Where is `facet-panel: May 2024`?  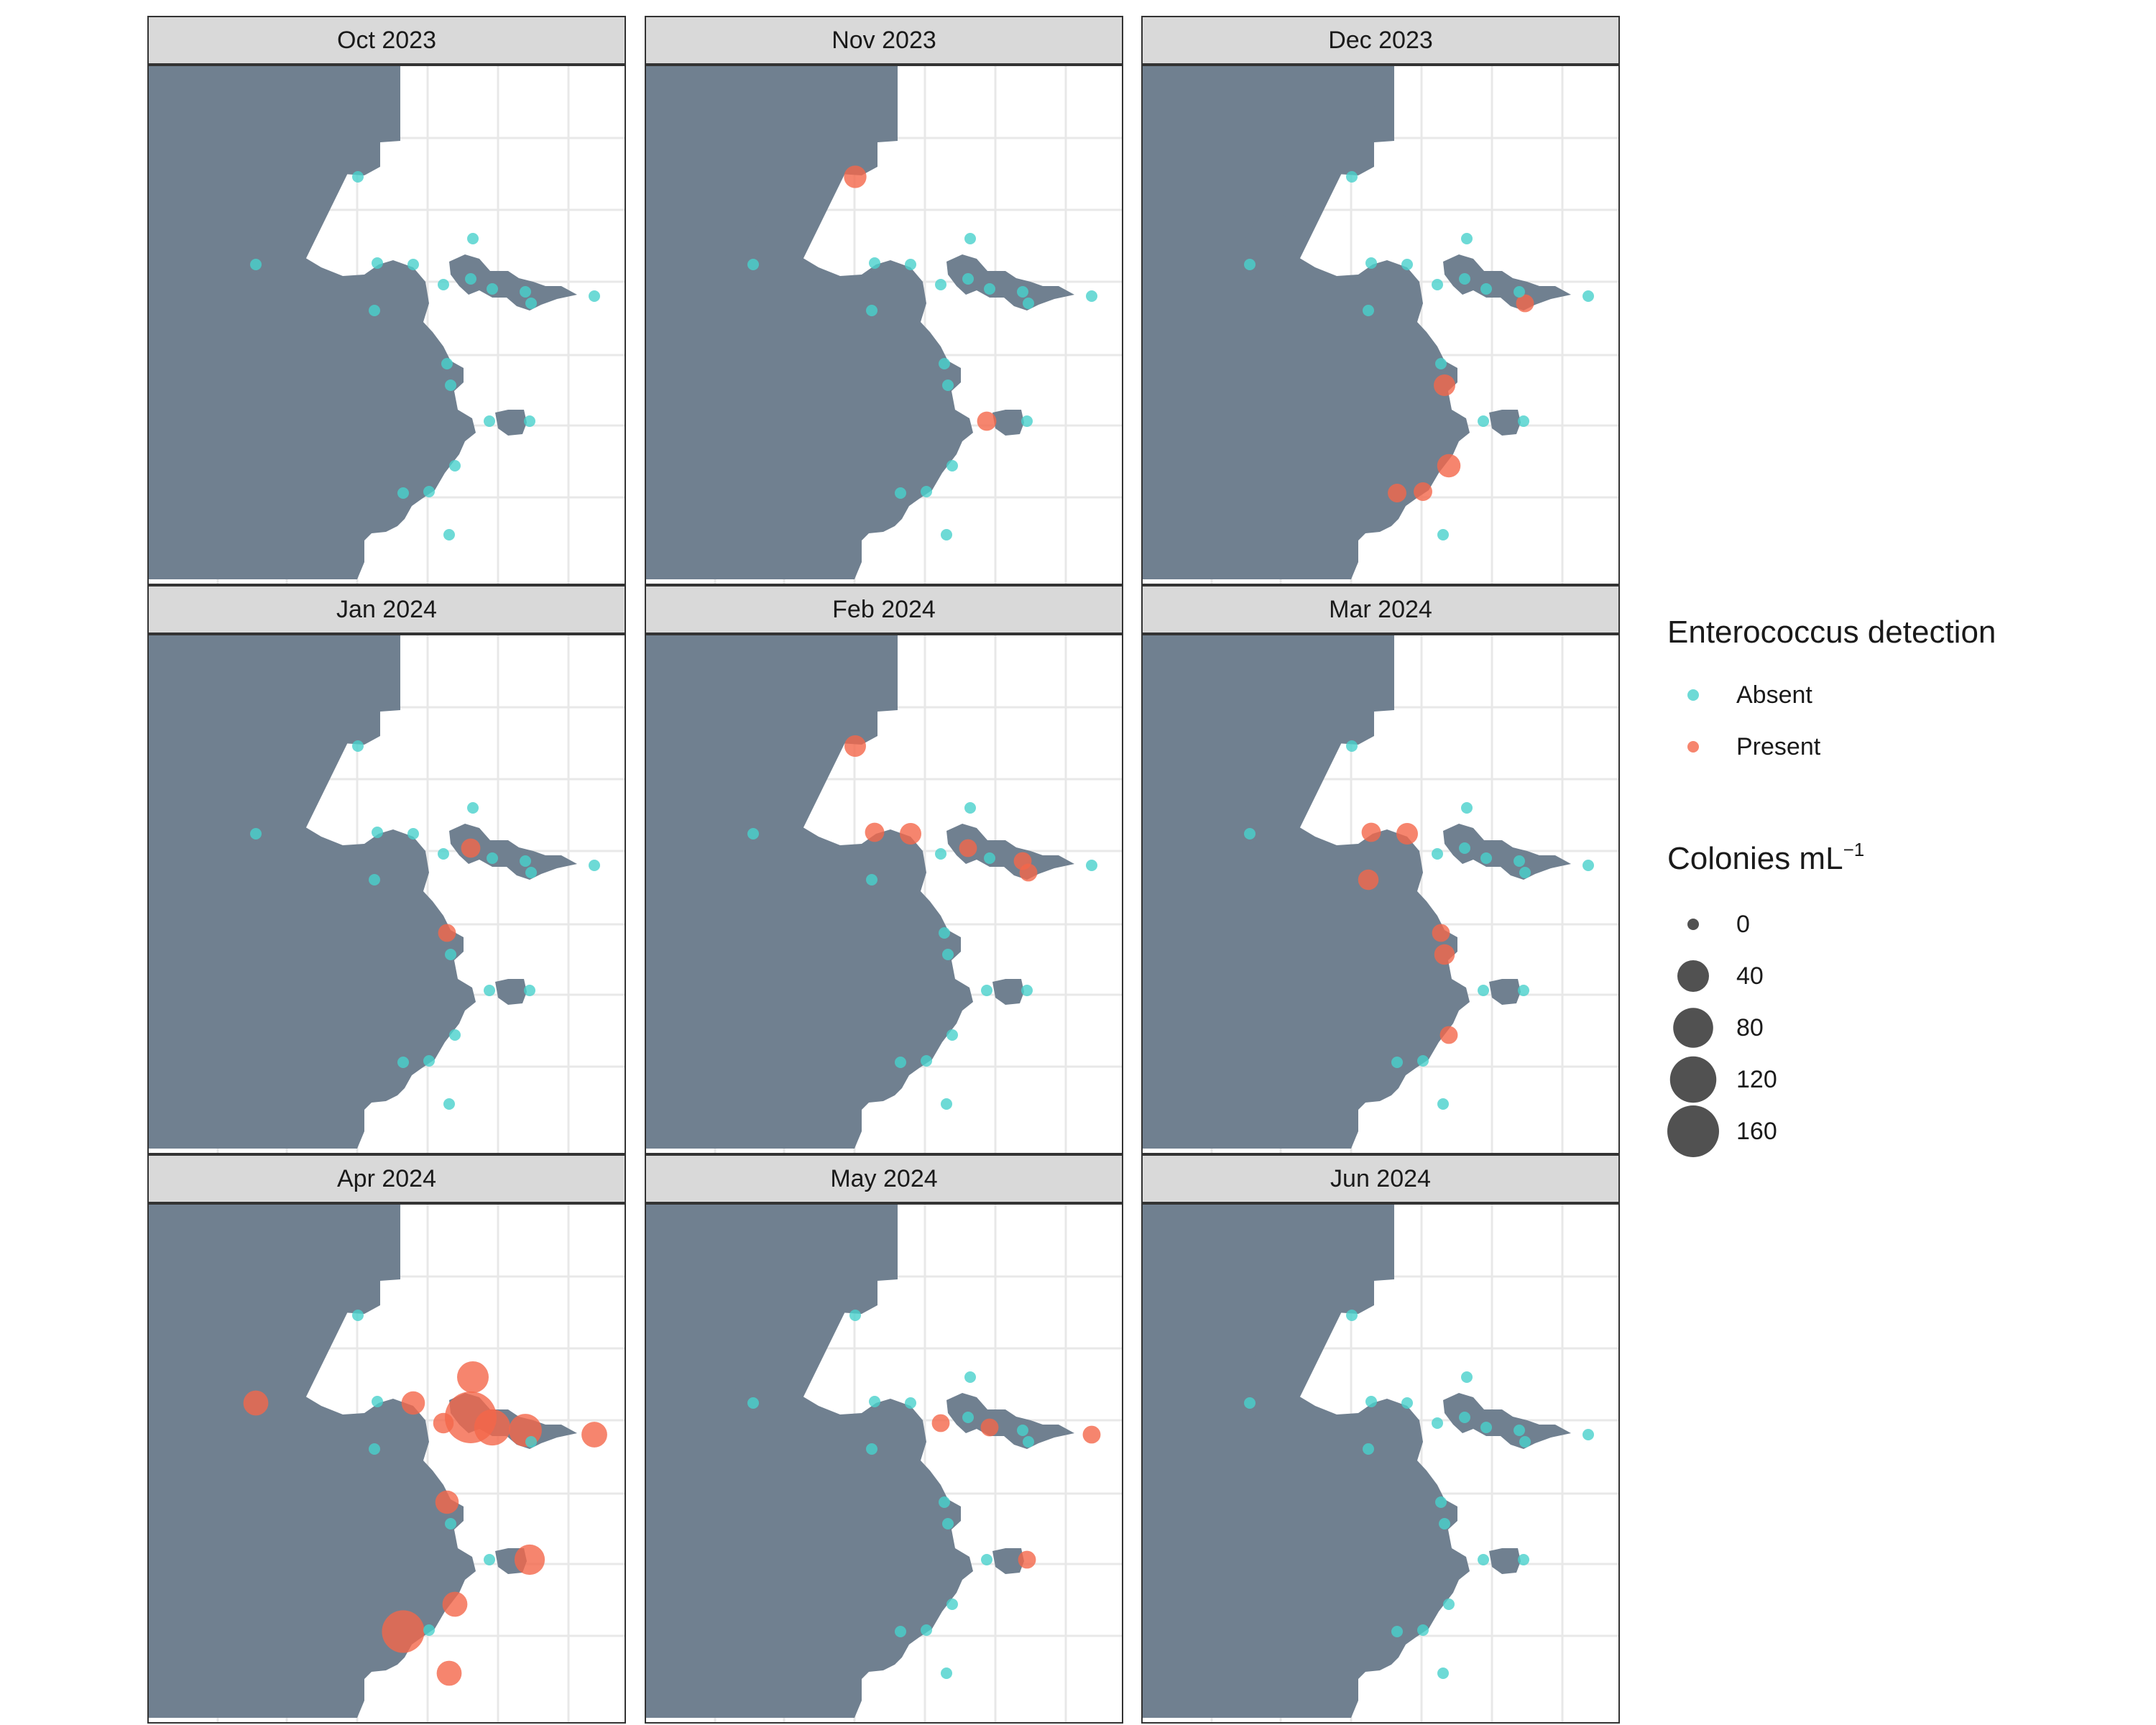
facet-panel: May 2024 is located at coordinates (884, 1439).